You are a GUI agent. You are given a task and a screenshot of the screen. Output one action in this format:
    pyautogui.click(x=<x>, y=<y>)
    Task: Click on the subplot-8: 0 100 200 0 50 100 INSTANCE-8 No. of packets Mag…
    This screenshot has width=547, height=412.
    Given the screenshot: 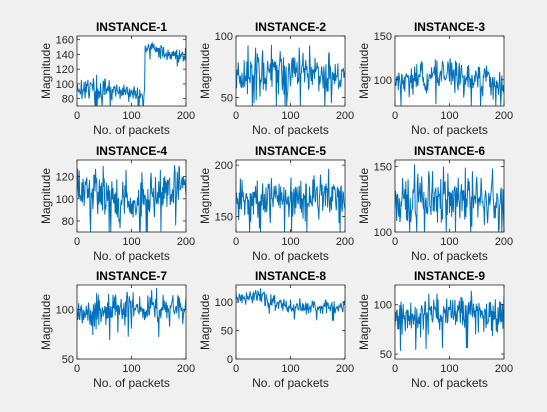 What is the action you would take?
    pyautogui.click(x=276, y=329)
    